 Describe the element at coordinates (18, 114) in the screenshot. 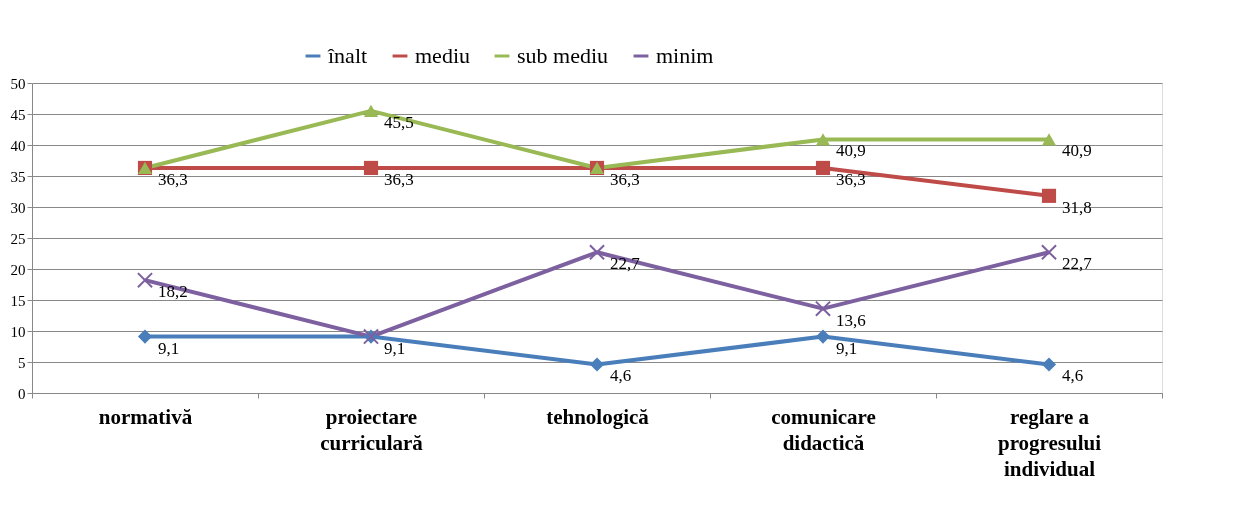

I see `y-tick-label: 45` at that location.